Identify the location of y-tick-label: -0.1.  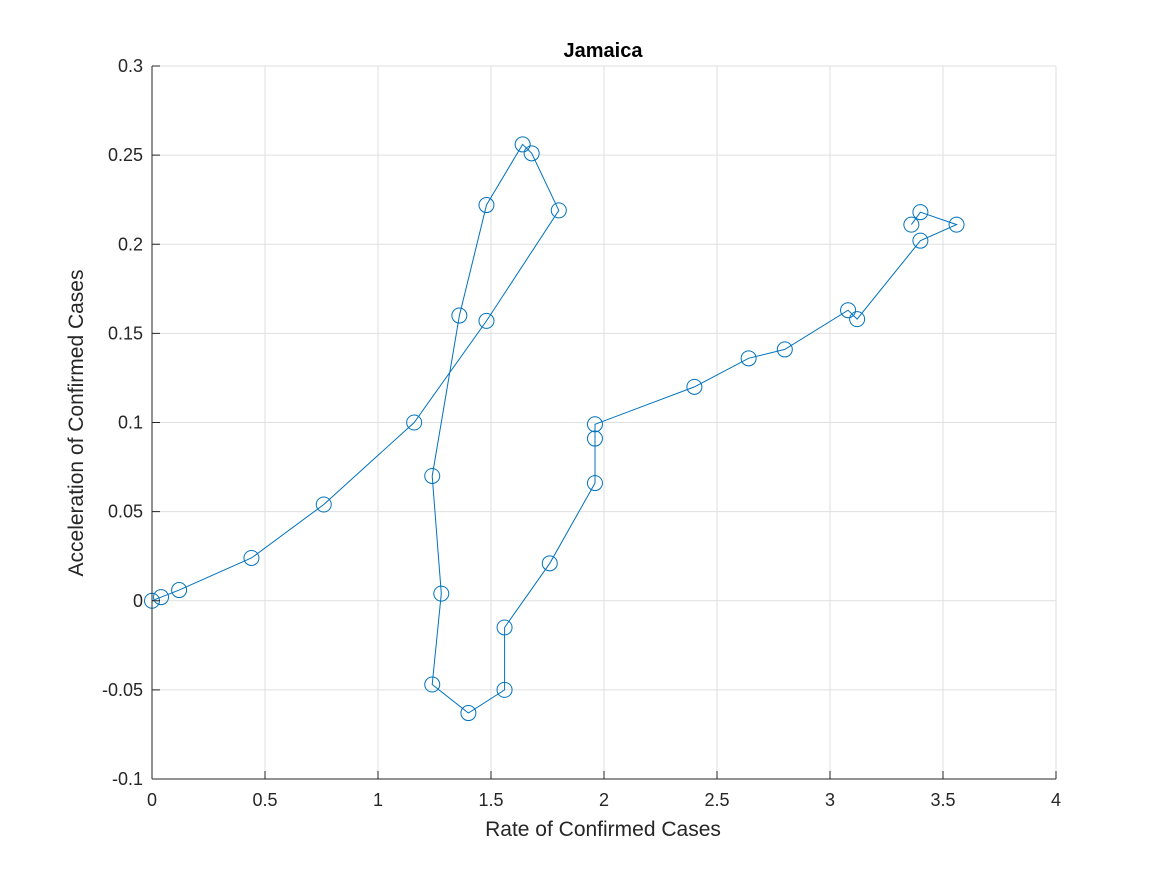
(127, 779).